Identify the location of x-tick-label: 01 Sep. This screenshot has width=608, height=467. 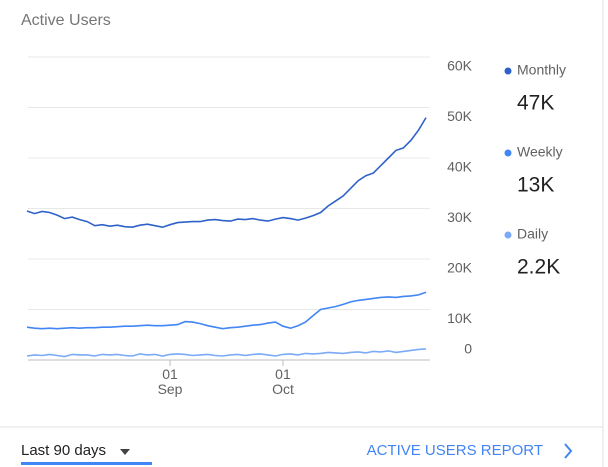
(170, 381).